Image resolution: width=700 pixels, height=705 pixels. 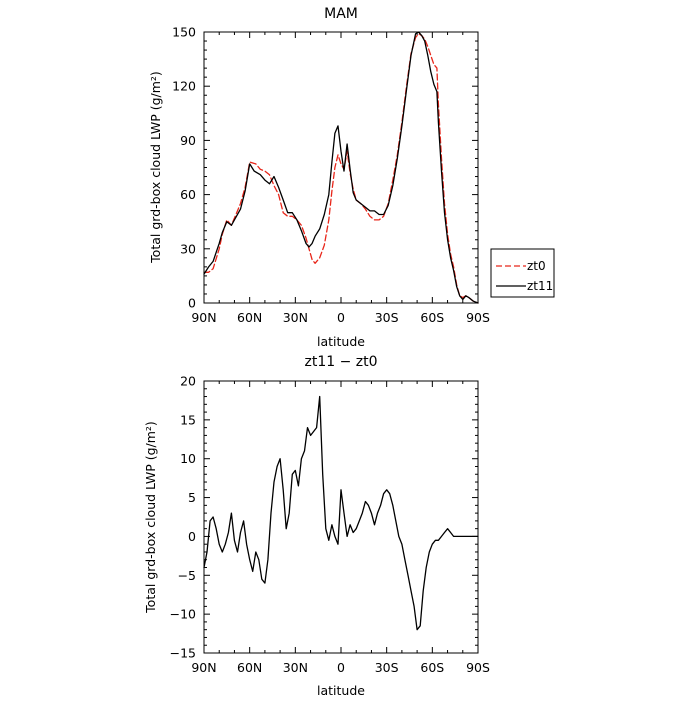 What do you see at coordinates (183, 653) in the screenshot?
I see `y-tick-label: −15` at bounding box center [183, 653].